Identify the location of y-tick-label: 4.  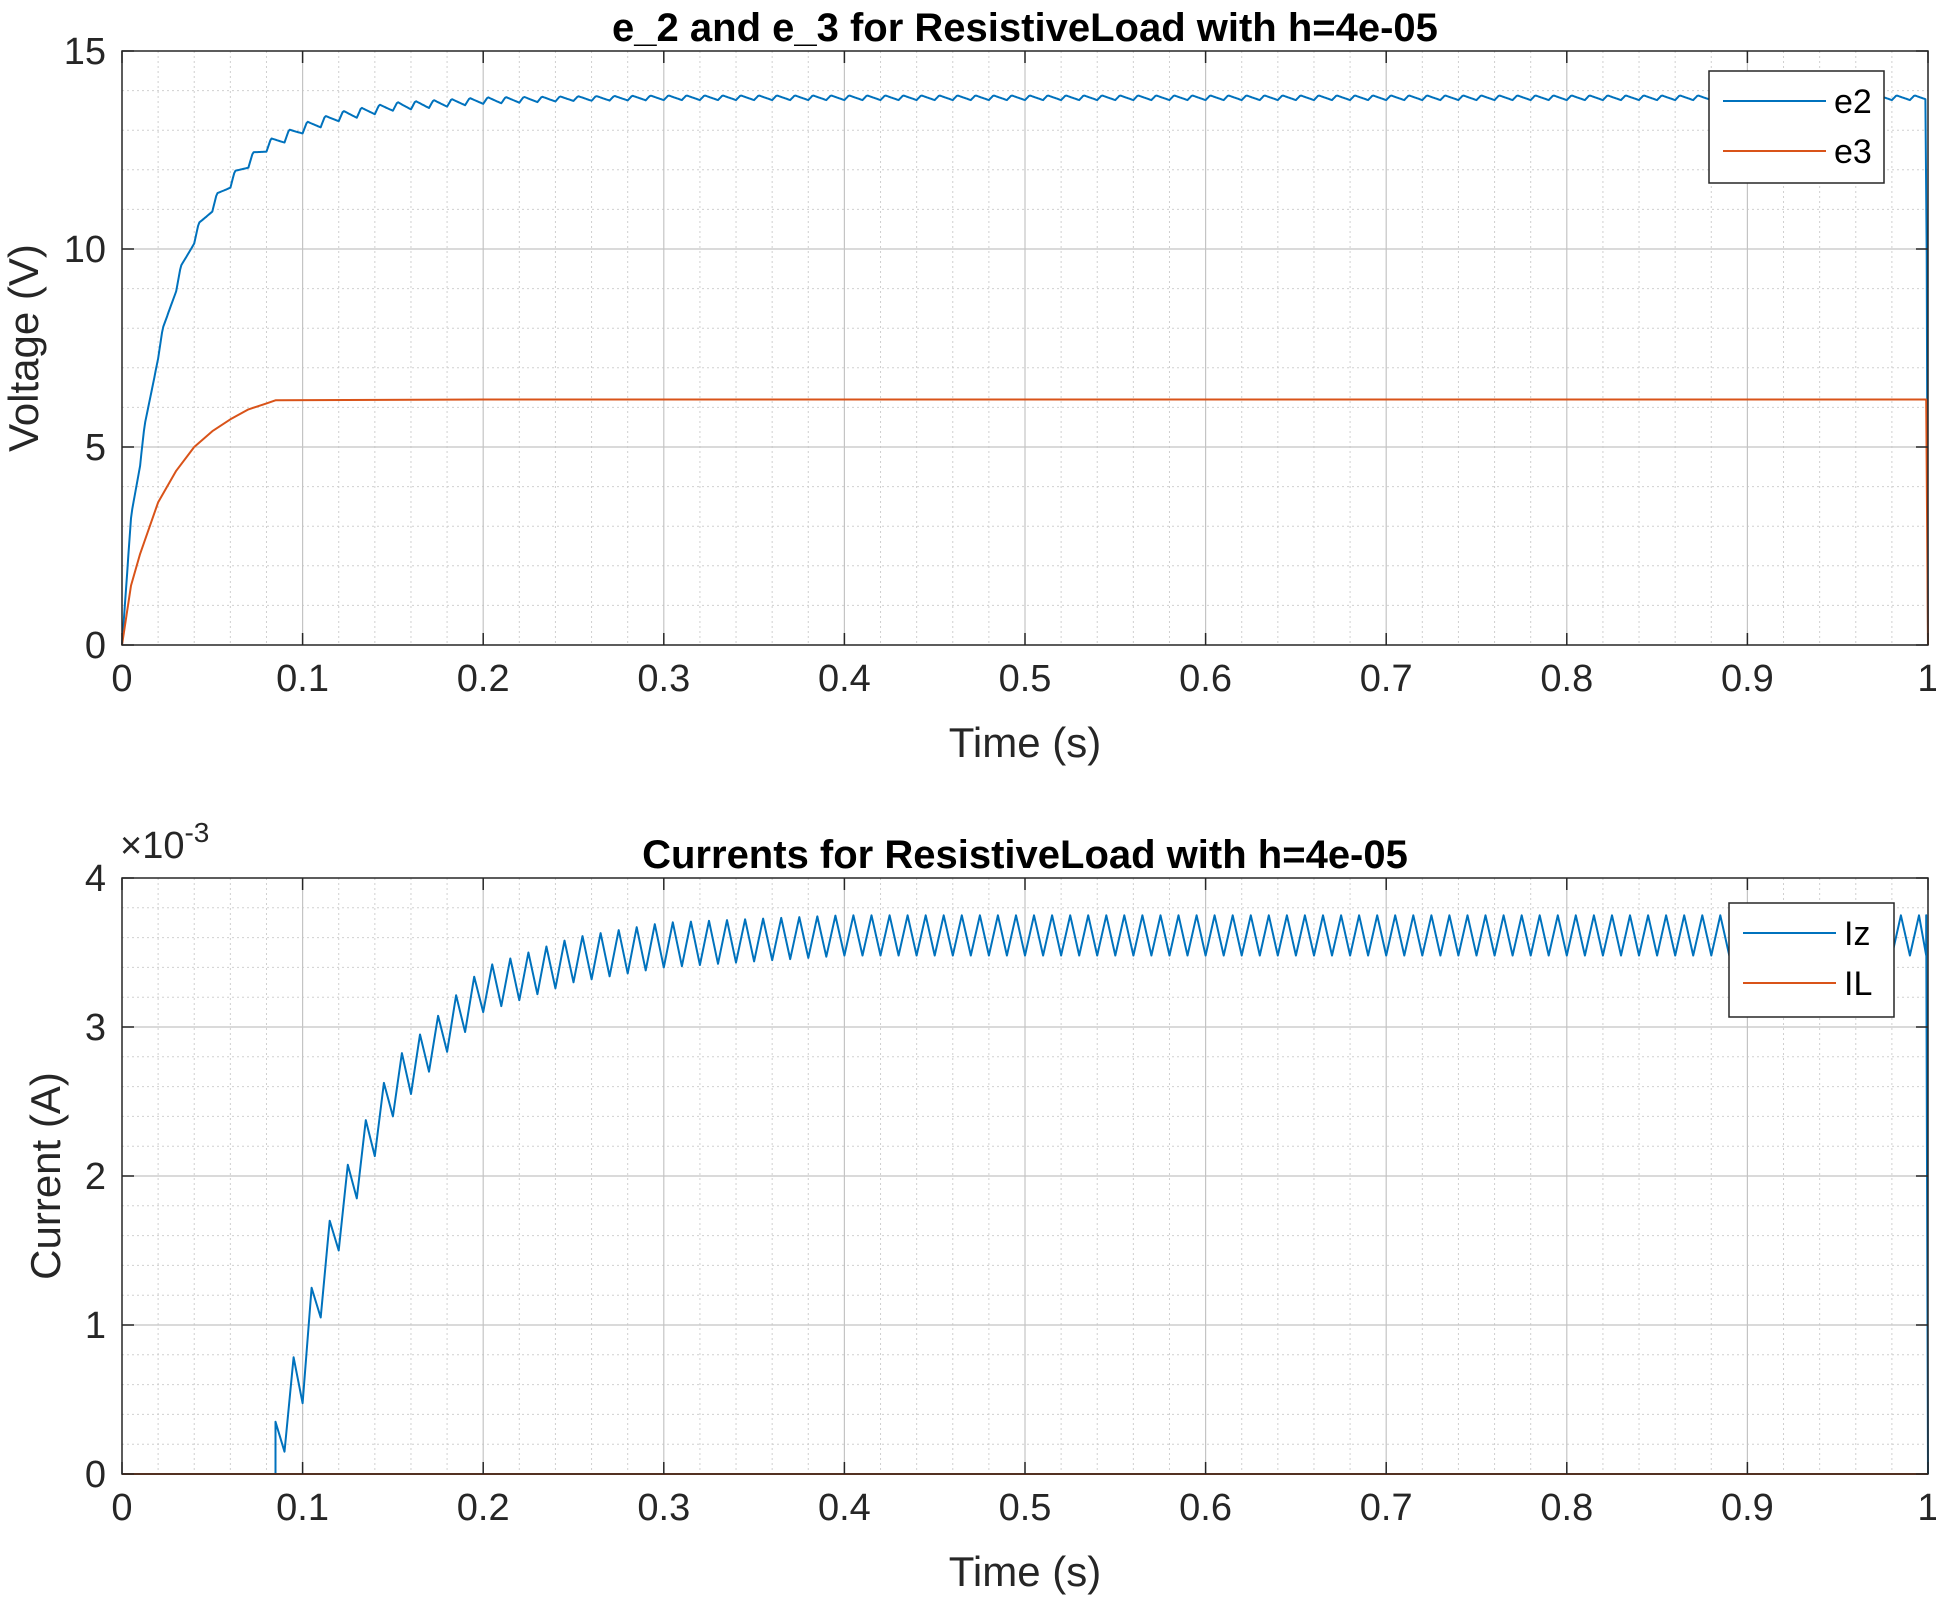
(95, 879).